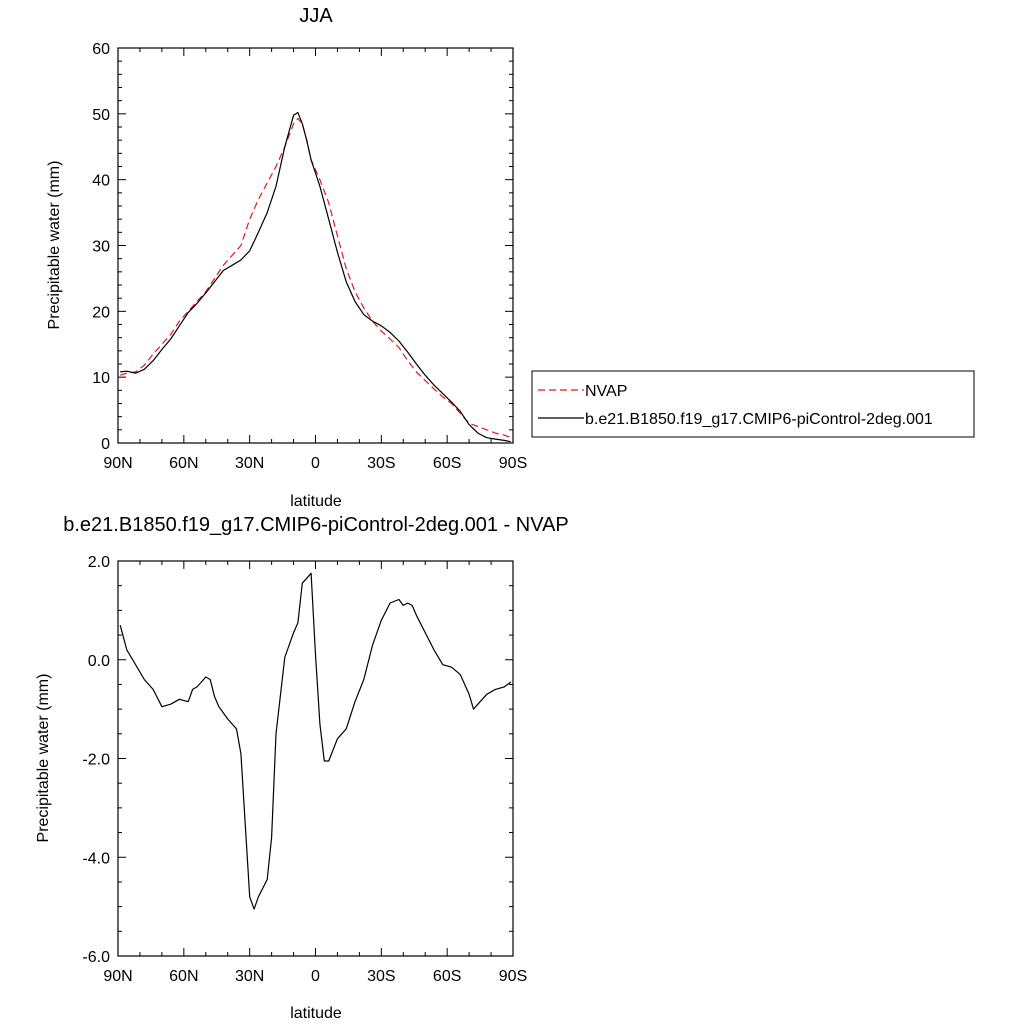  Describe the element at coordinates (606, 391) in the screenshot. I see `legend-label-nvap: NVAP` at that location.